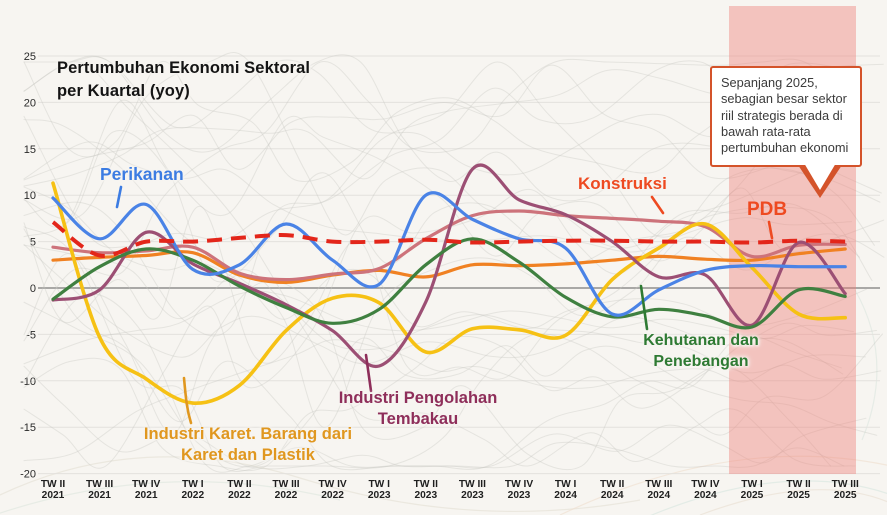 The width and height of the screenshot is (887, 515). I want to click on svg-text: -10, so click(28, 382).